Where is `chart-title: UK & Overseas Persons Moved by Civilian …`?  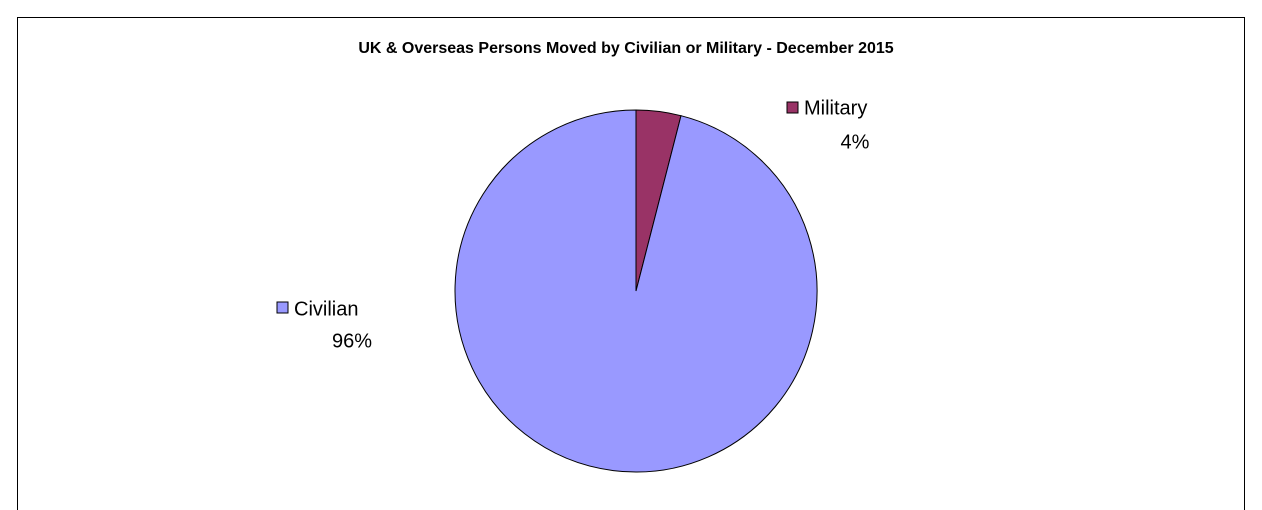 chart-title: UK & Overseas Persons Moved by Civilian … is located at coordinates (625, 48).